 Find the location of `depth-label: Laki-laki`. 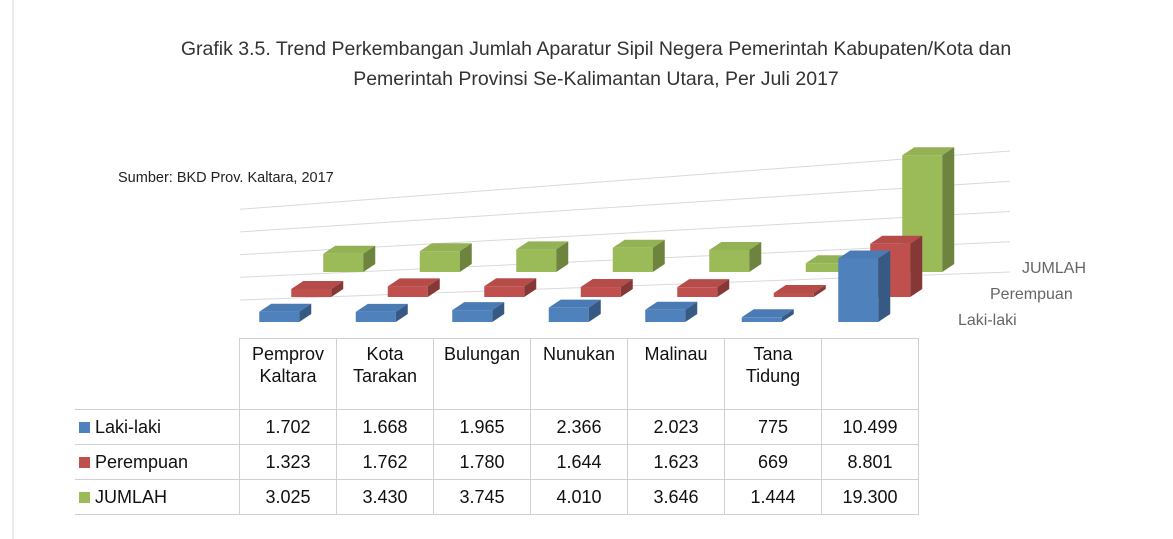

depth-label: Laki-laki is located at coordinates (987, 320).